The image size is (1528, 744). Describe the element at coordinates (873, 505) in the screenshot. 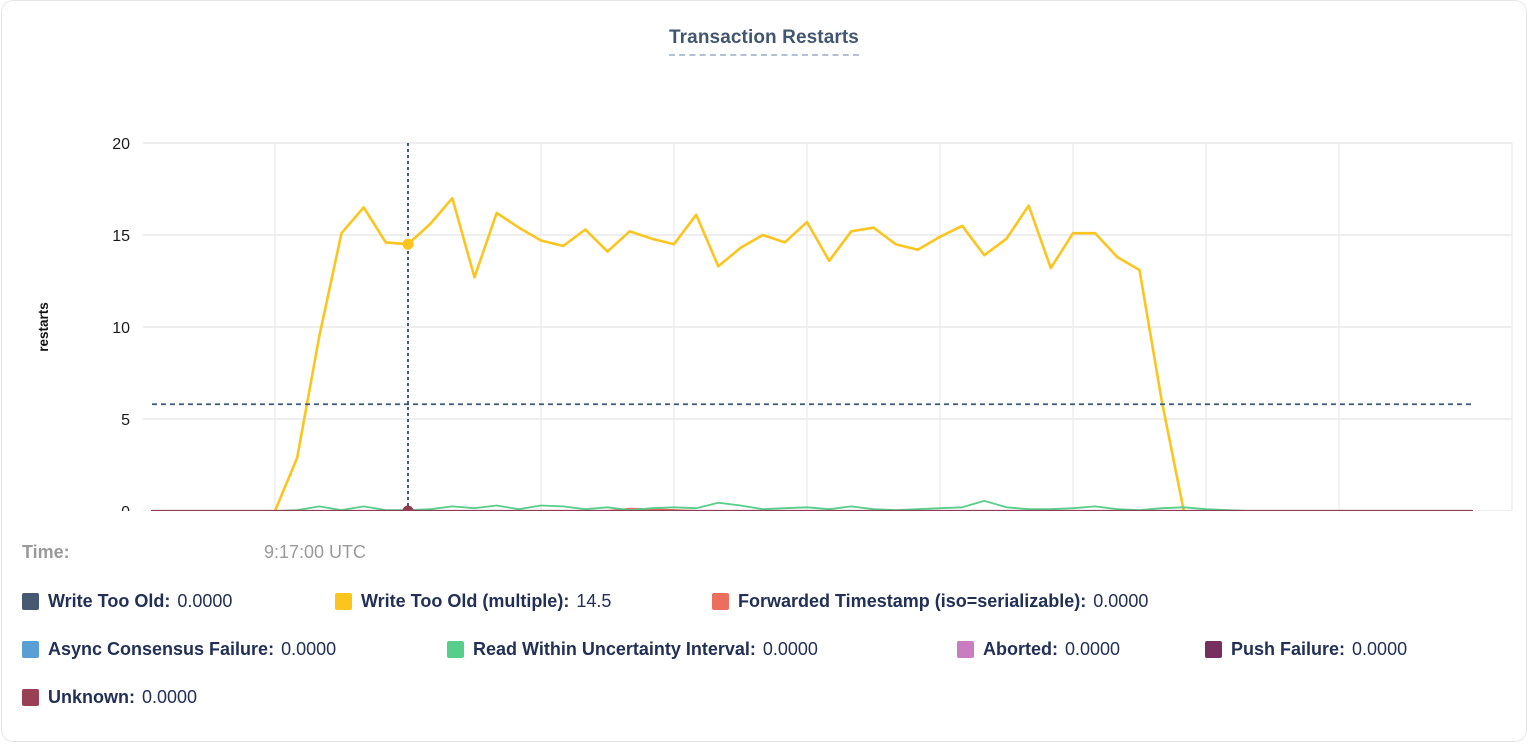

I see `series-line-read-within-uncertainty-interval` at that location.